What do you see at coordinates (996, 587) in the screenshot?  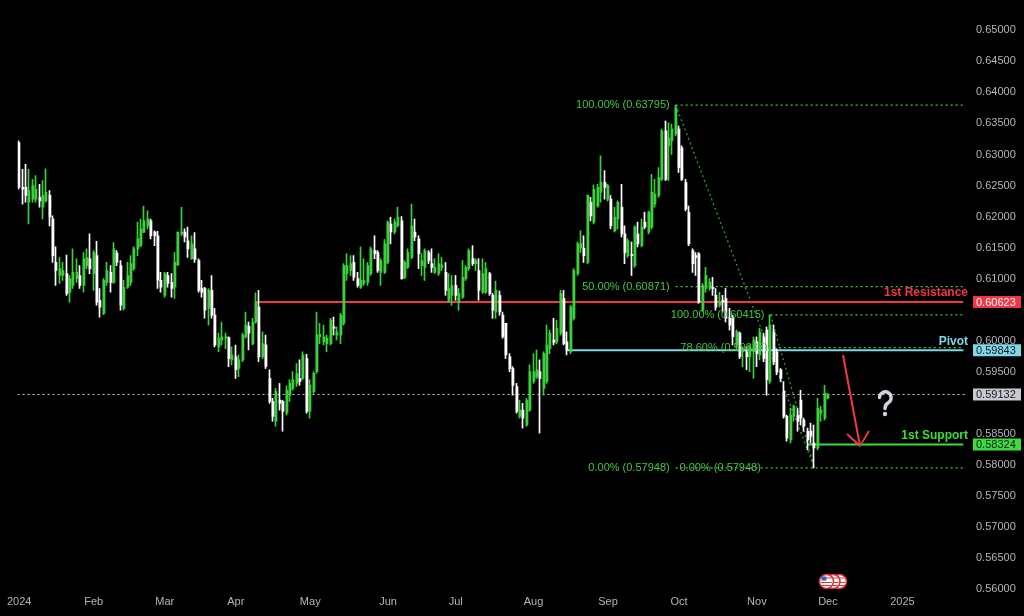 I see `y-tick-label: 0.56000` at bounding box center [996, 587].